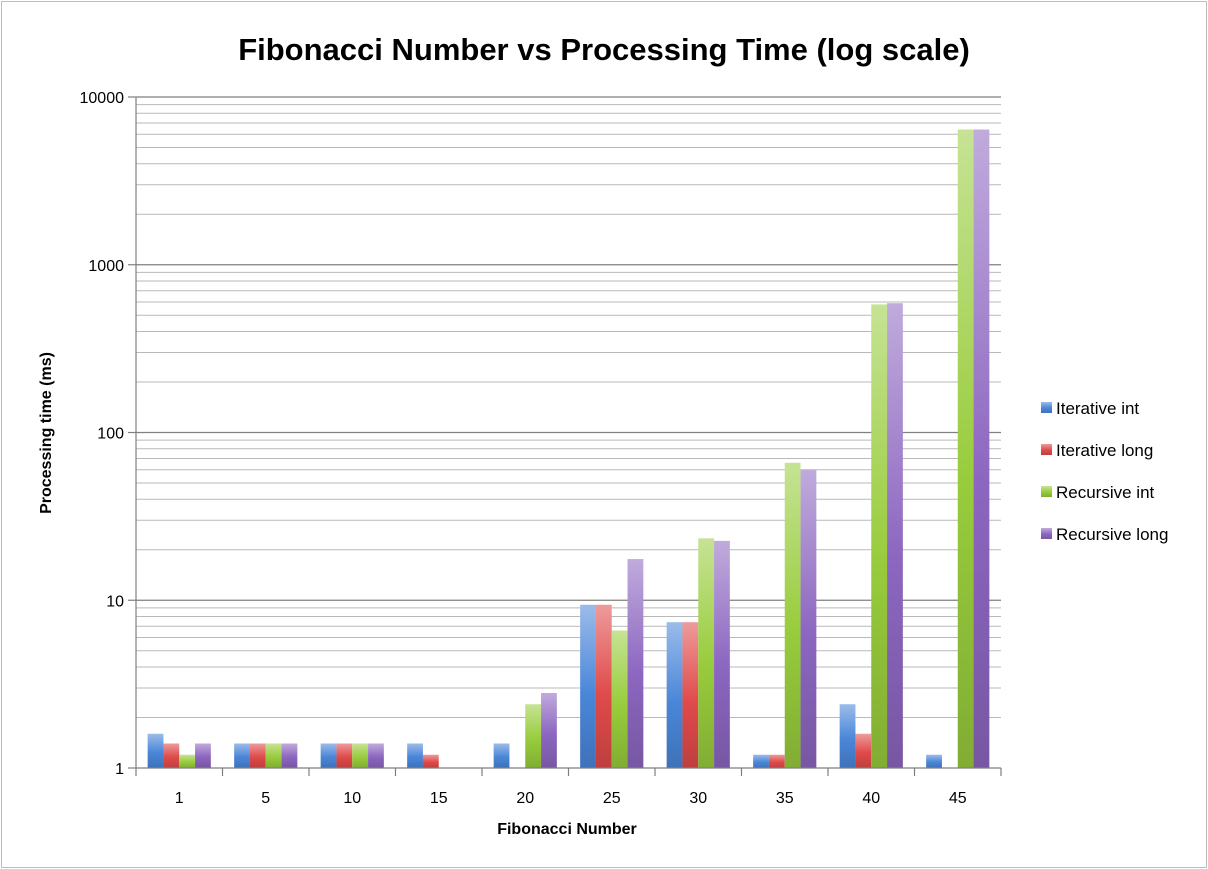  I want to click on y-tick-label-10000: 10000, so click(102, 98).